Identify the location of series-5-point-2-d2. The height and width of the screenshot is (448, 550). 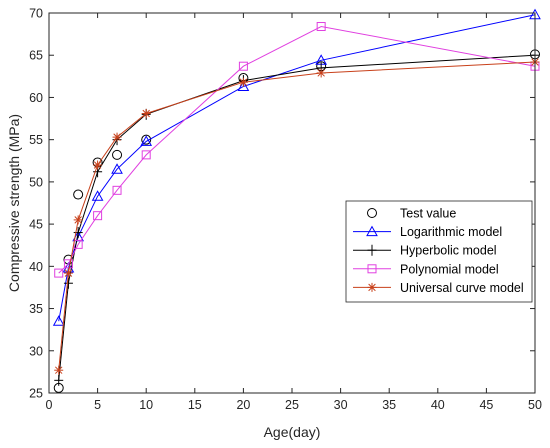
(68, 273).